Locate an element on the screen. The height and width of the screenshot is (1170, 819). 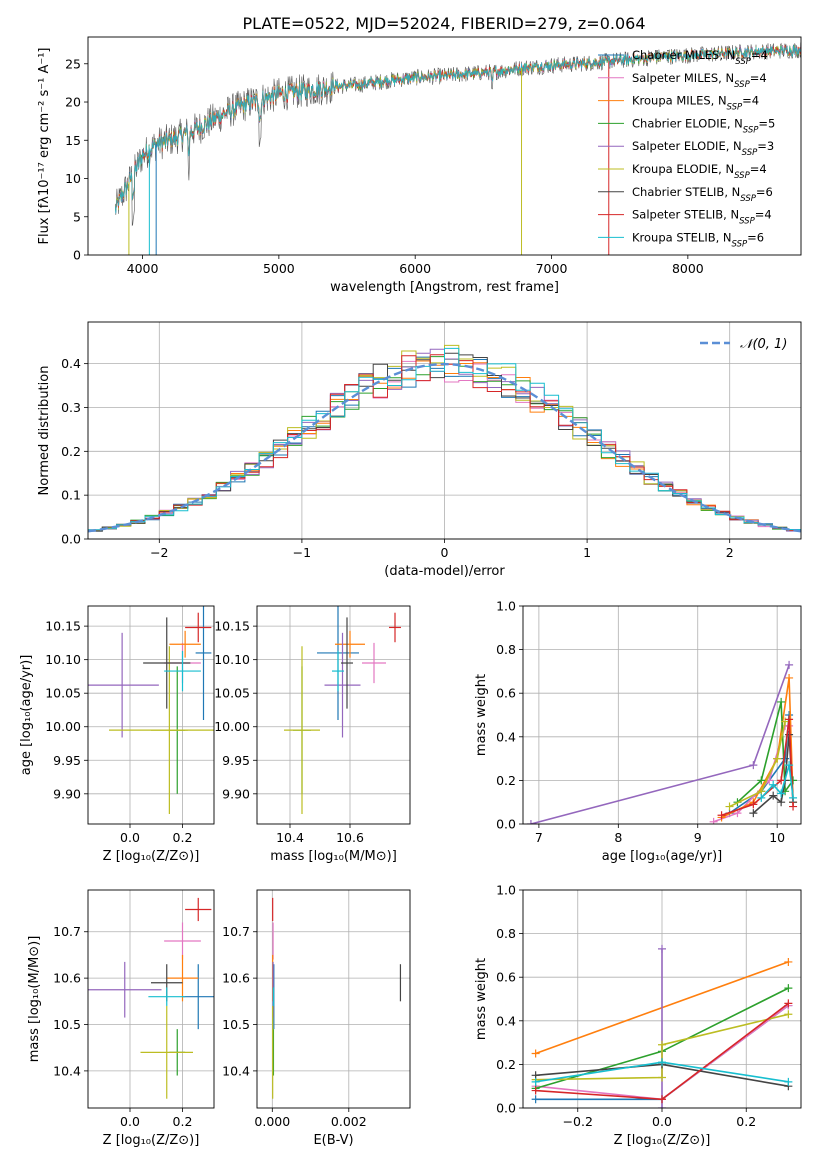
x-tick-label: 6000 is located at coordinates (415, 268).